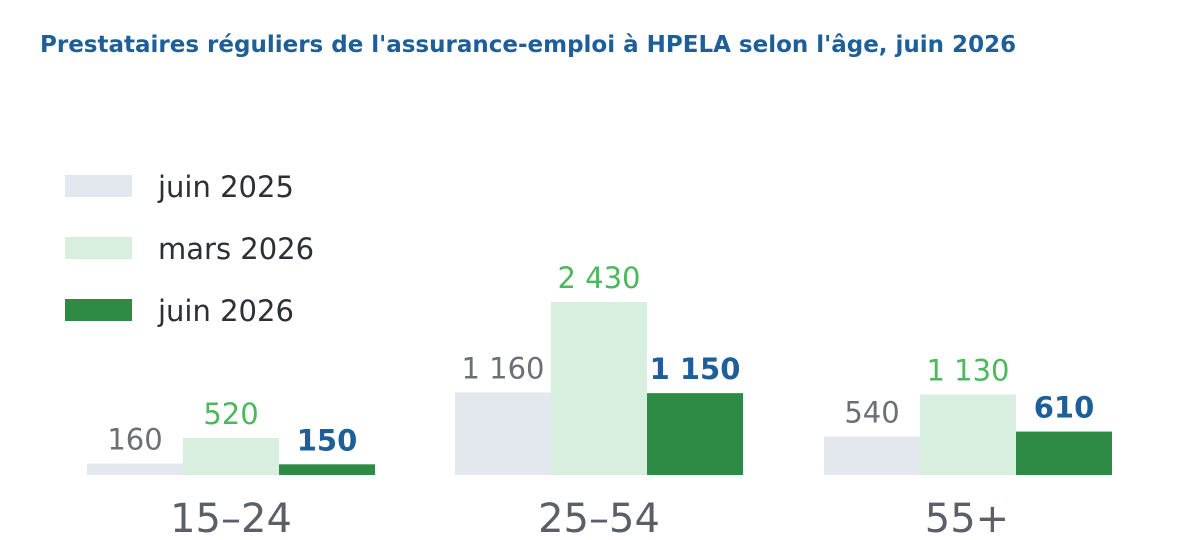 The height and width of the screenshot is (540, 1180). I want to click on legend-label: juin 2026, so click(225, 311).